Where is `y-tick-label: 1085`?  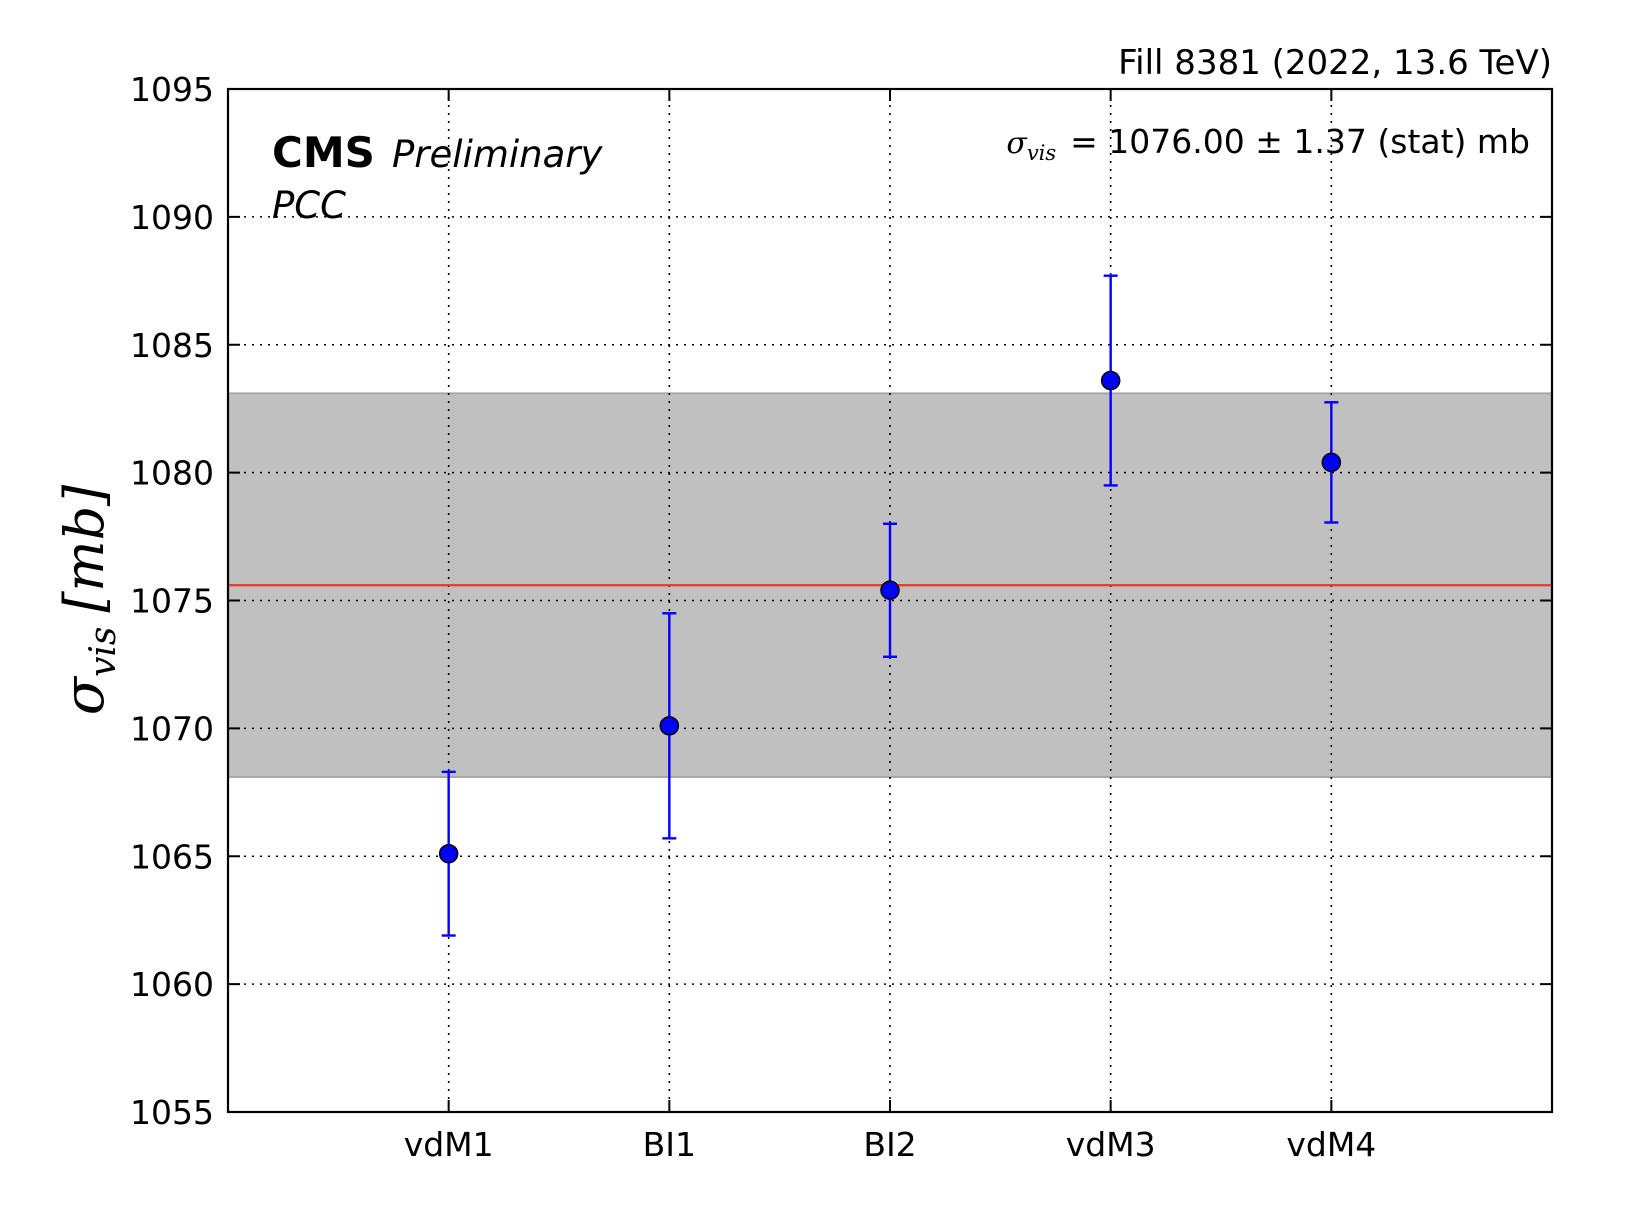
y-tick-label: 1085 is located at coordinates (172, 345).